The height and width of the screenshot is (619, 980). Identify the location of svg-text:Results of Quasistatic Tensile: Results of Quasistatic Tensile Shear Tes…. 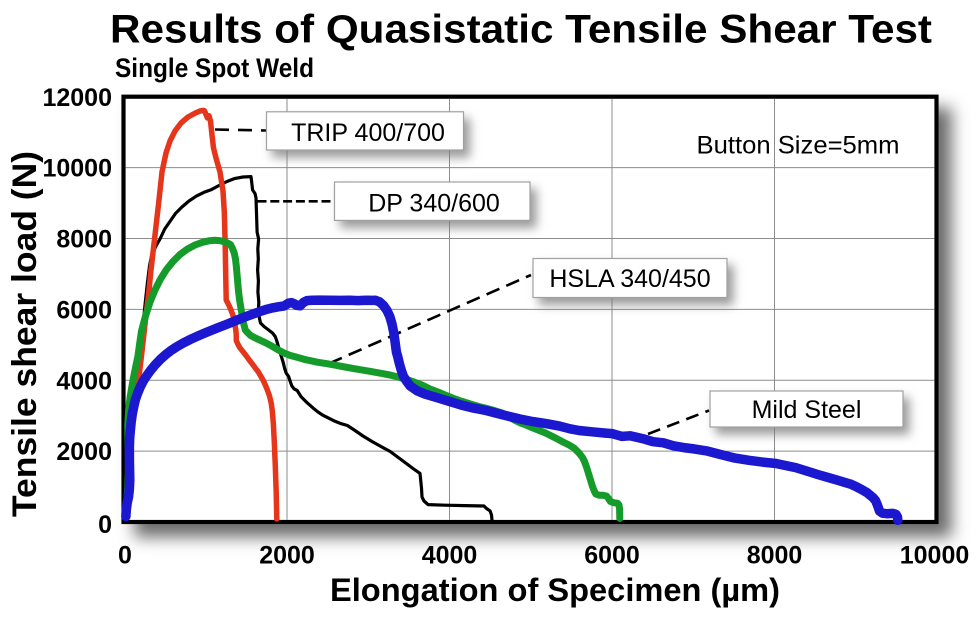
(521, 30).